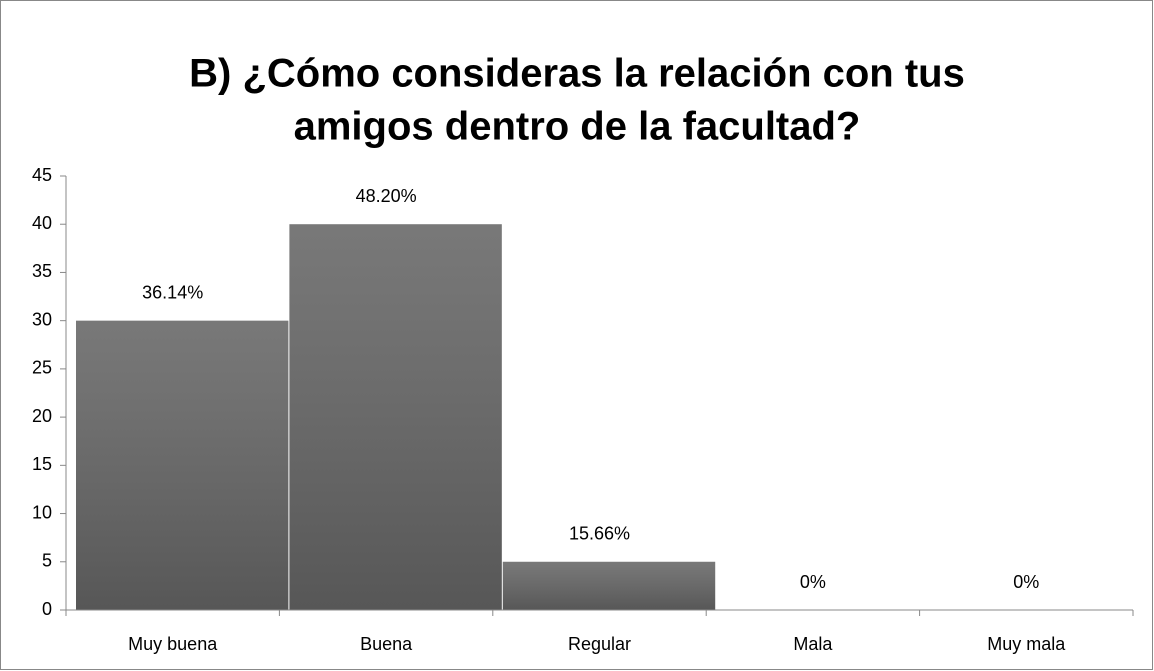  Describe the element at coordinates (172, 292) in the screenshot. I see `data-label: 36.14%` at that location.